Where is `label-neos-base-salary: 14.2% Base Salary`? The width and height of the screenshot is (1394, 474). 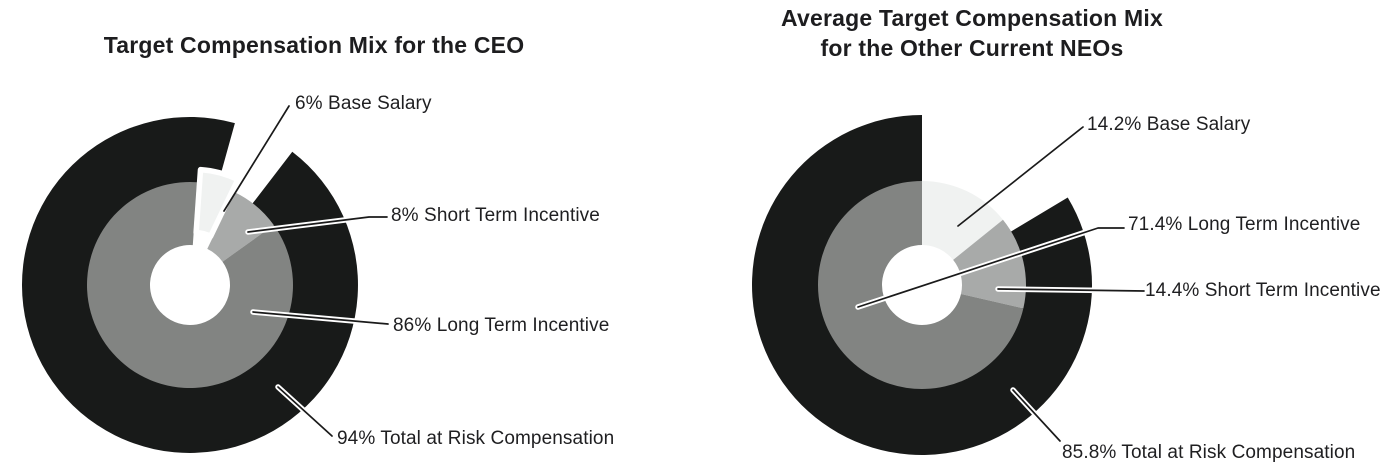 label-neos-base-salary: 14.2% Base Salary is located at coordinates (1169, 124).